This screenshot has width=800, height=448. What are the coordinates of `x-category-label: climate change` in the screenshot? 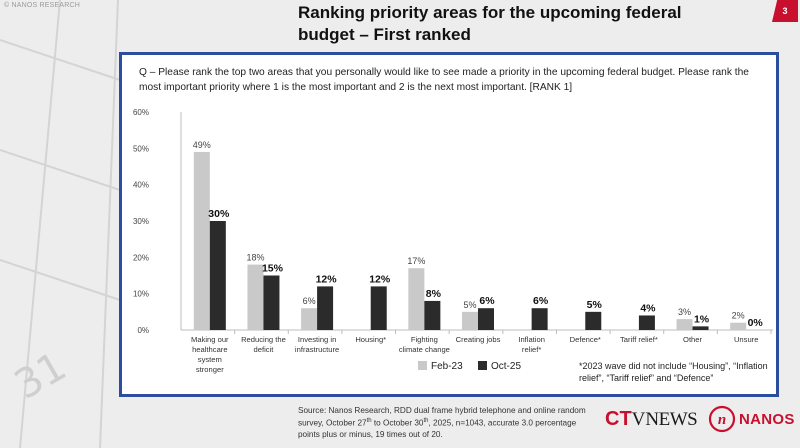 It's located at (424, 349).